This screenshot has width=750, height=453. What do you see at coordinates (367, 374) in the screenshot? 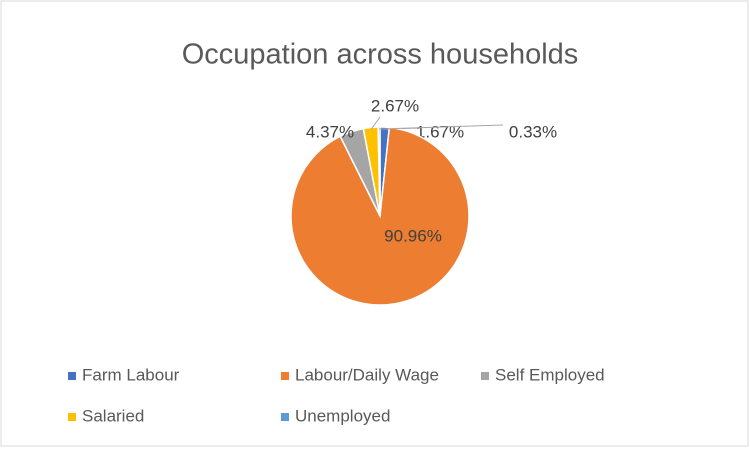
I see `legend-label: Labour/Daily Wage` at bounding box center [367, 374].